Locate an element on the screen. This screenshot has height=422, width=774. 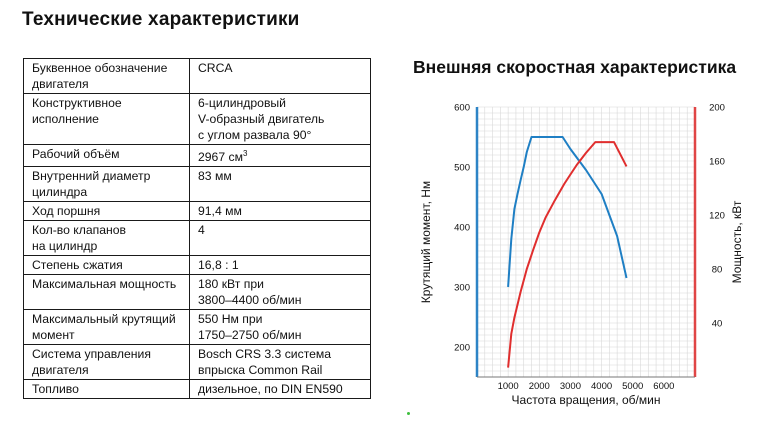
power-curve-line is located at coordinates (567, 254).